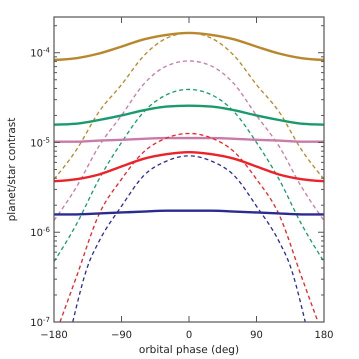  What do you see at coordinates (189, 335) in the screenshot?
I see `x-tick-label: 0` at bounding box center [189, 335].